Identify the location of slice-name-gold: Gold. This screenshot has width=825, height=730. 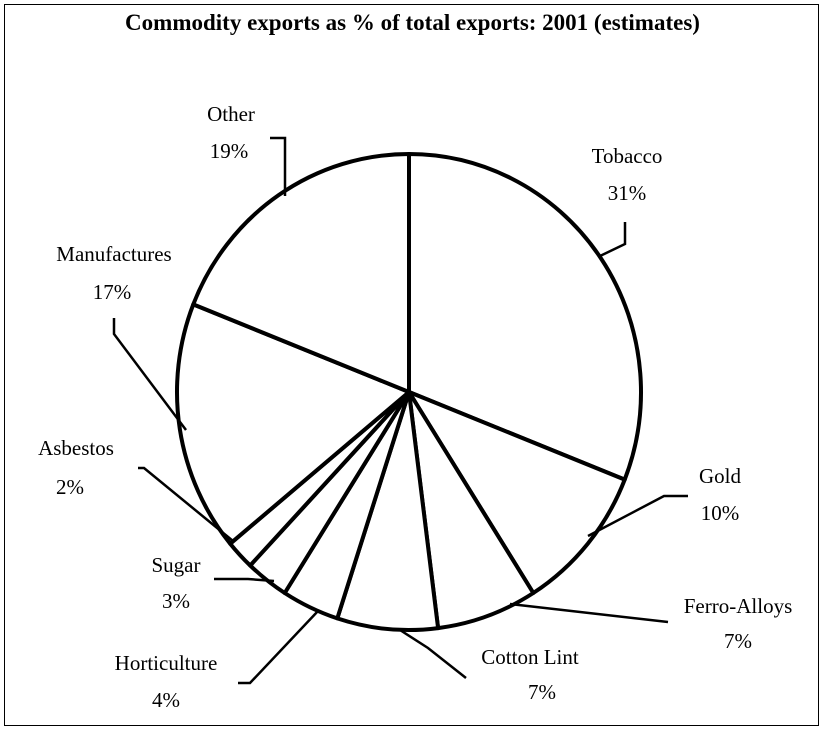
(720, 476).